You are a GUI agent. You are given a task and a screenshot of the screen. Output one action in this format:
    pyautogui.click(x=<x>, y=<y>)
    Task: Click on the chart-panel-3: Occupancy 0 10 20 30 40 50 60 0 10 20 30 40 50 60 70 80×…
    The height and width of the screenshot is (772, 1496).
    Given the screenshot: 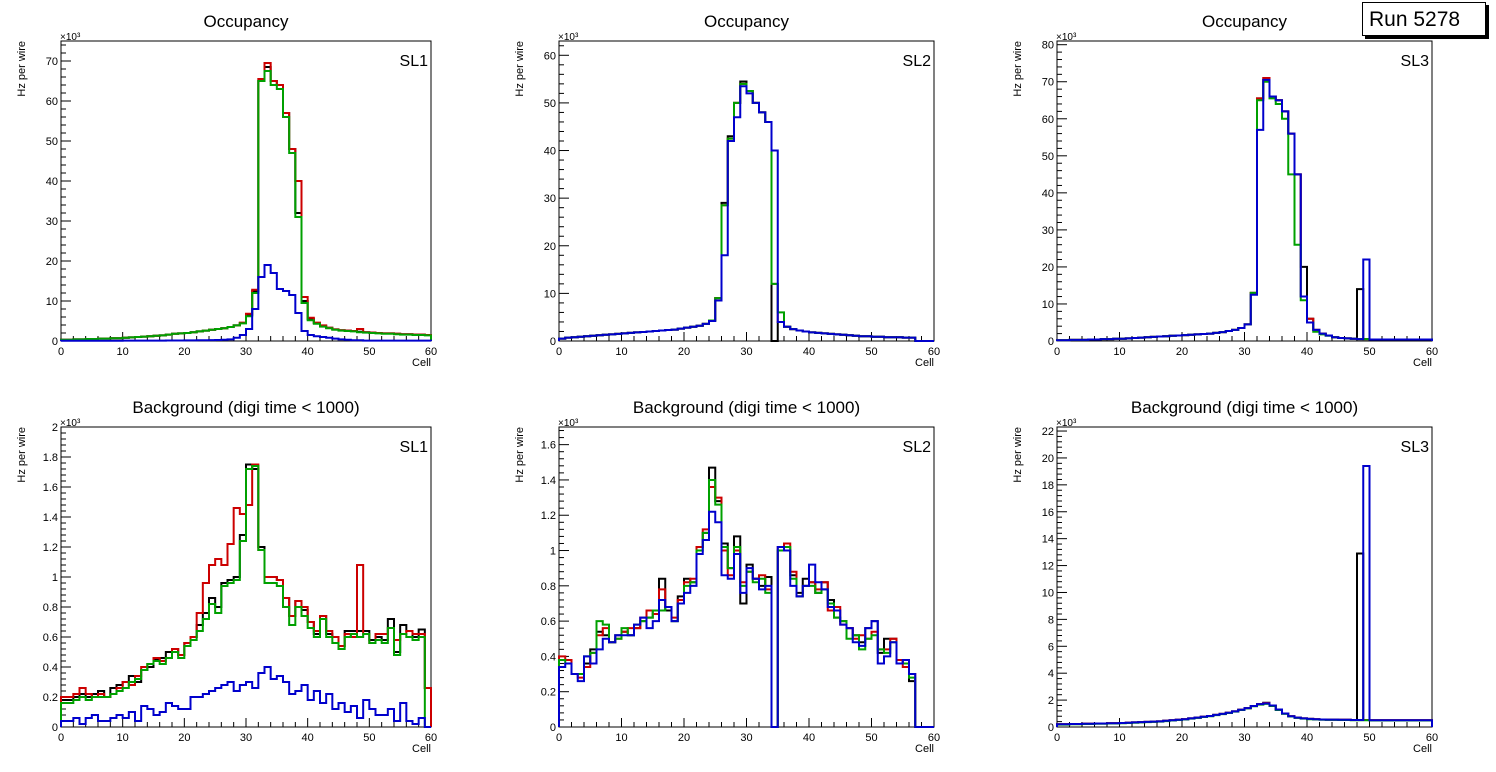 What is the action you would take?
    pyautogui.click(x=1225, y=190)
    